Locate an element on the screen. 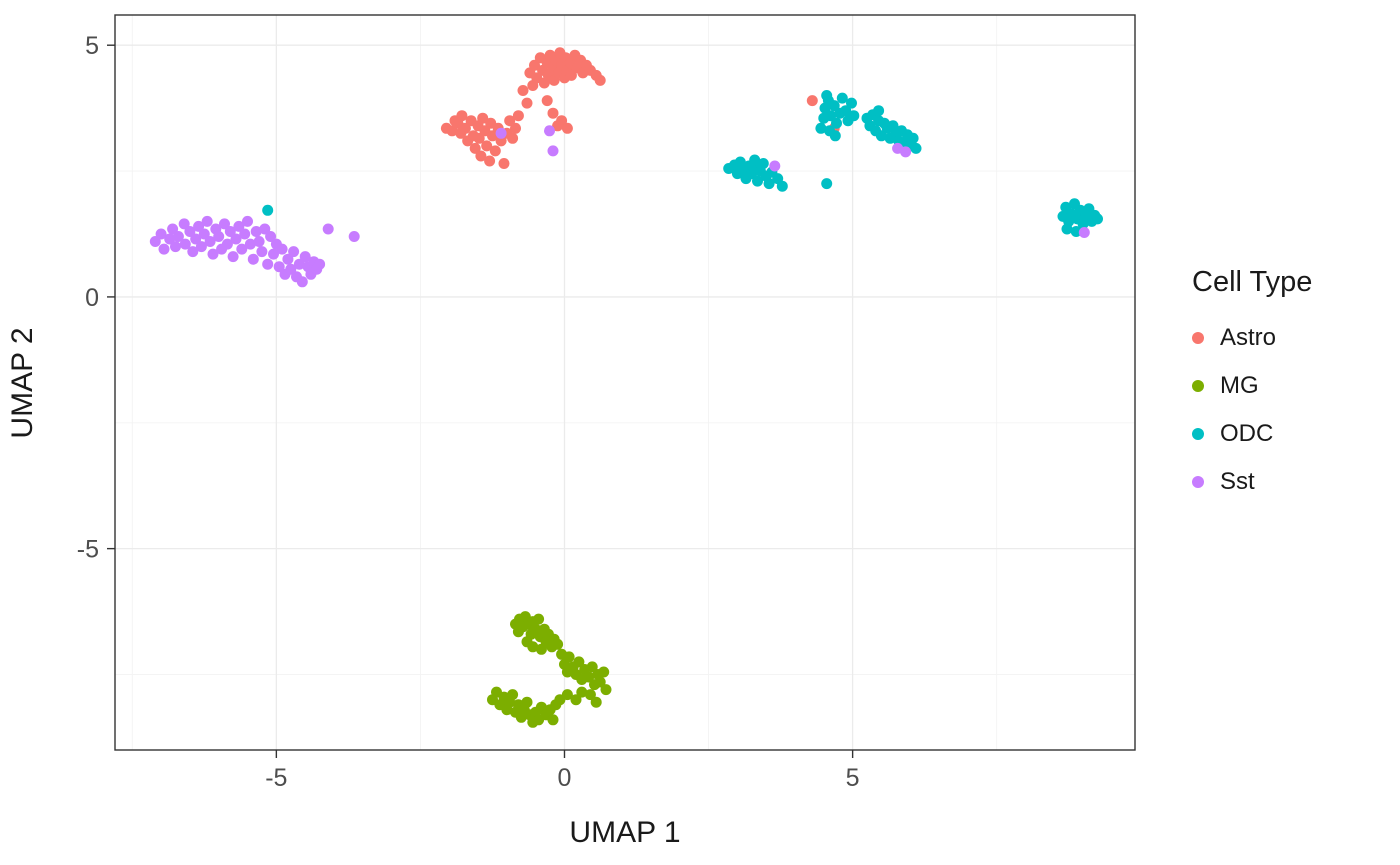 This screenshot has width=1400, height=865. legend-item-label: ODC is located at coordinates (1247, 433).